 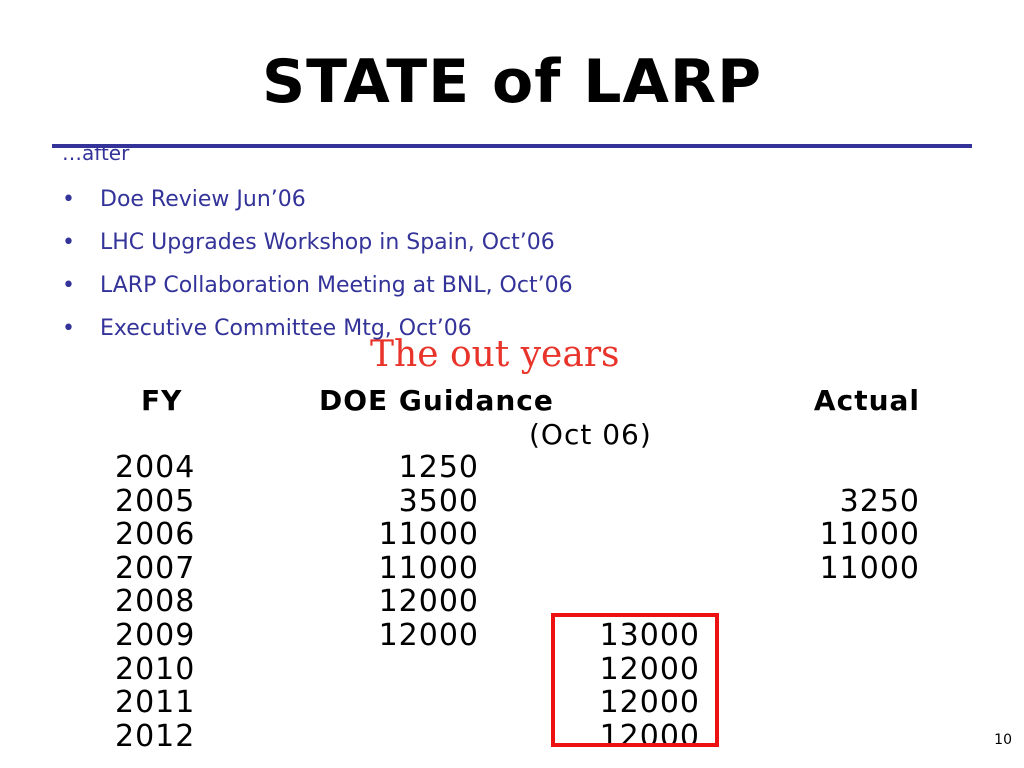 I want to click on table-row: 2012 12000, so click(x=517, y=736).